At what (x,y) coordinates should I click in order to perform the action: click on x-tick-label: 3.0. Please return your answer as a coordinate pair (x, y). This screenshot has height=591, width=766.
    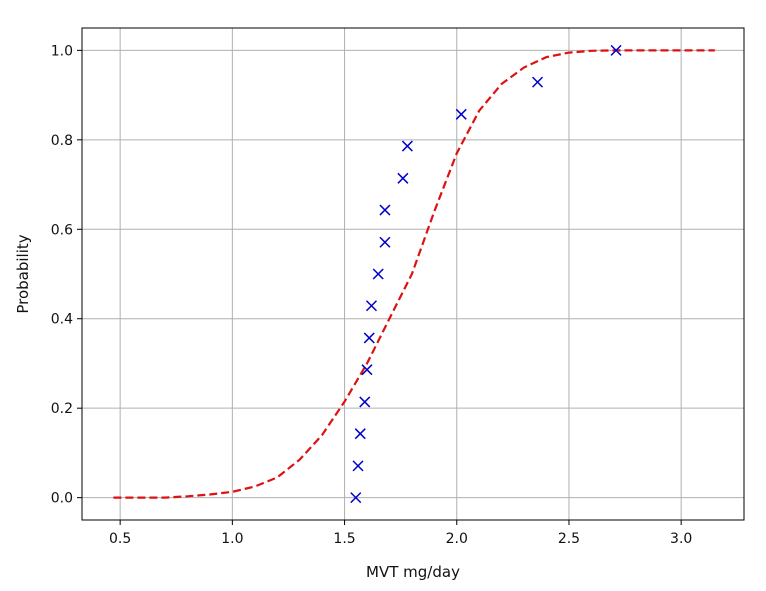
    Looking at the image, I should click on (681, 539).